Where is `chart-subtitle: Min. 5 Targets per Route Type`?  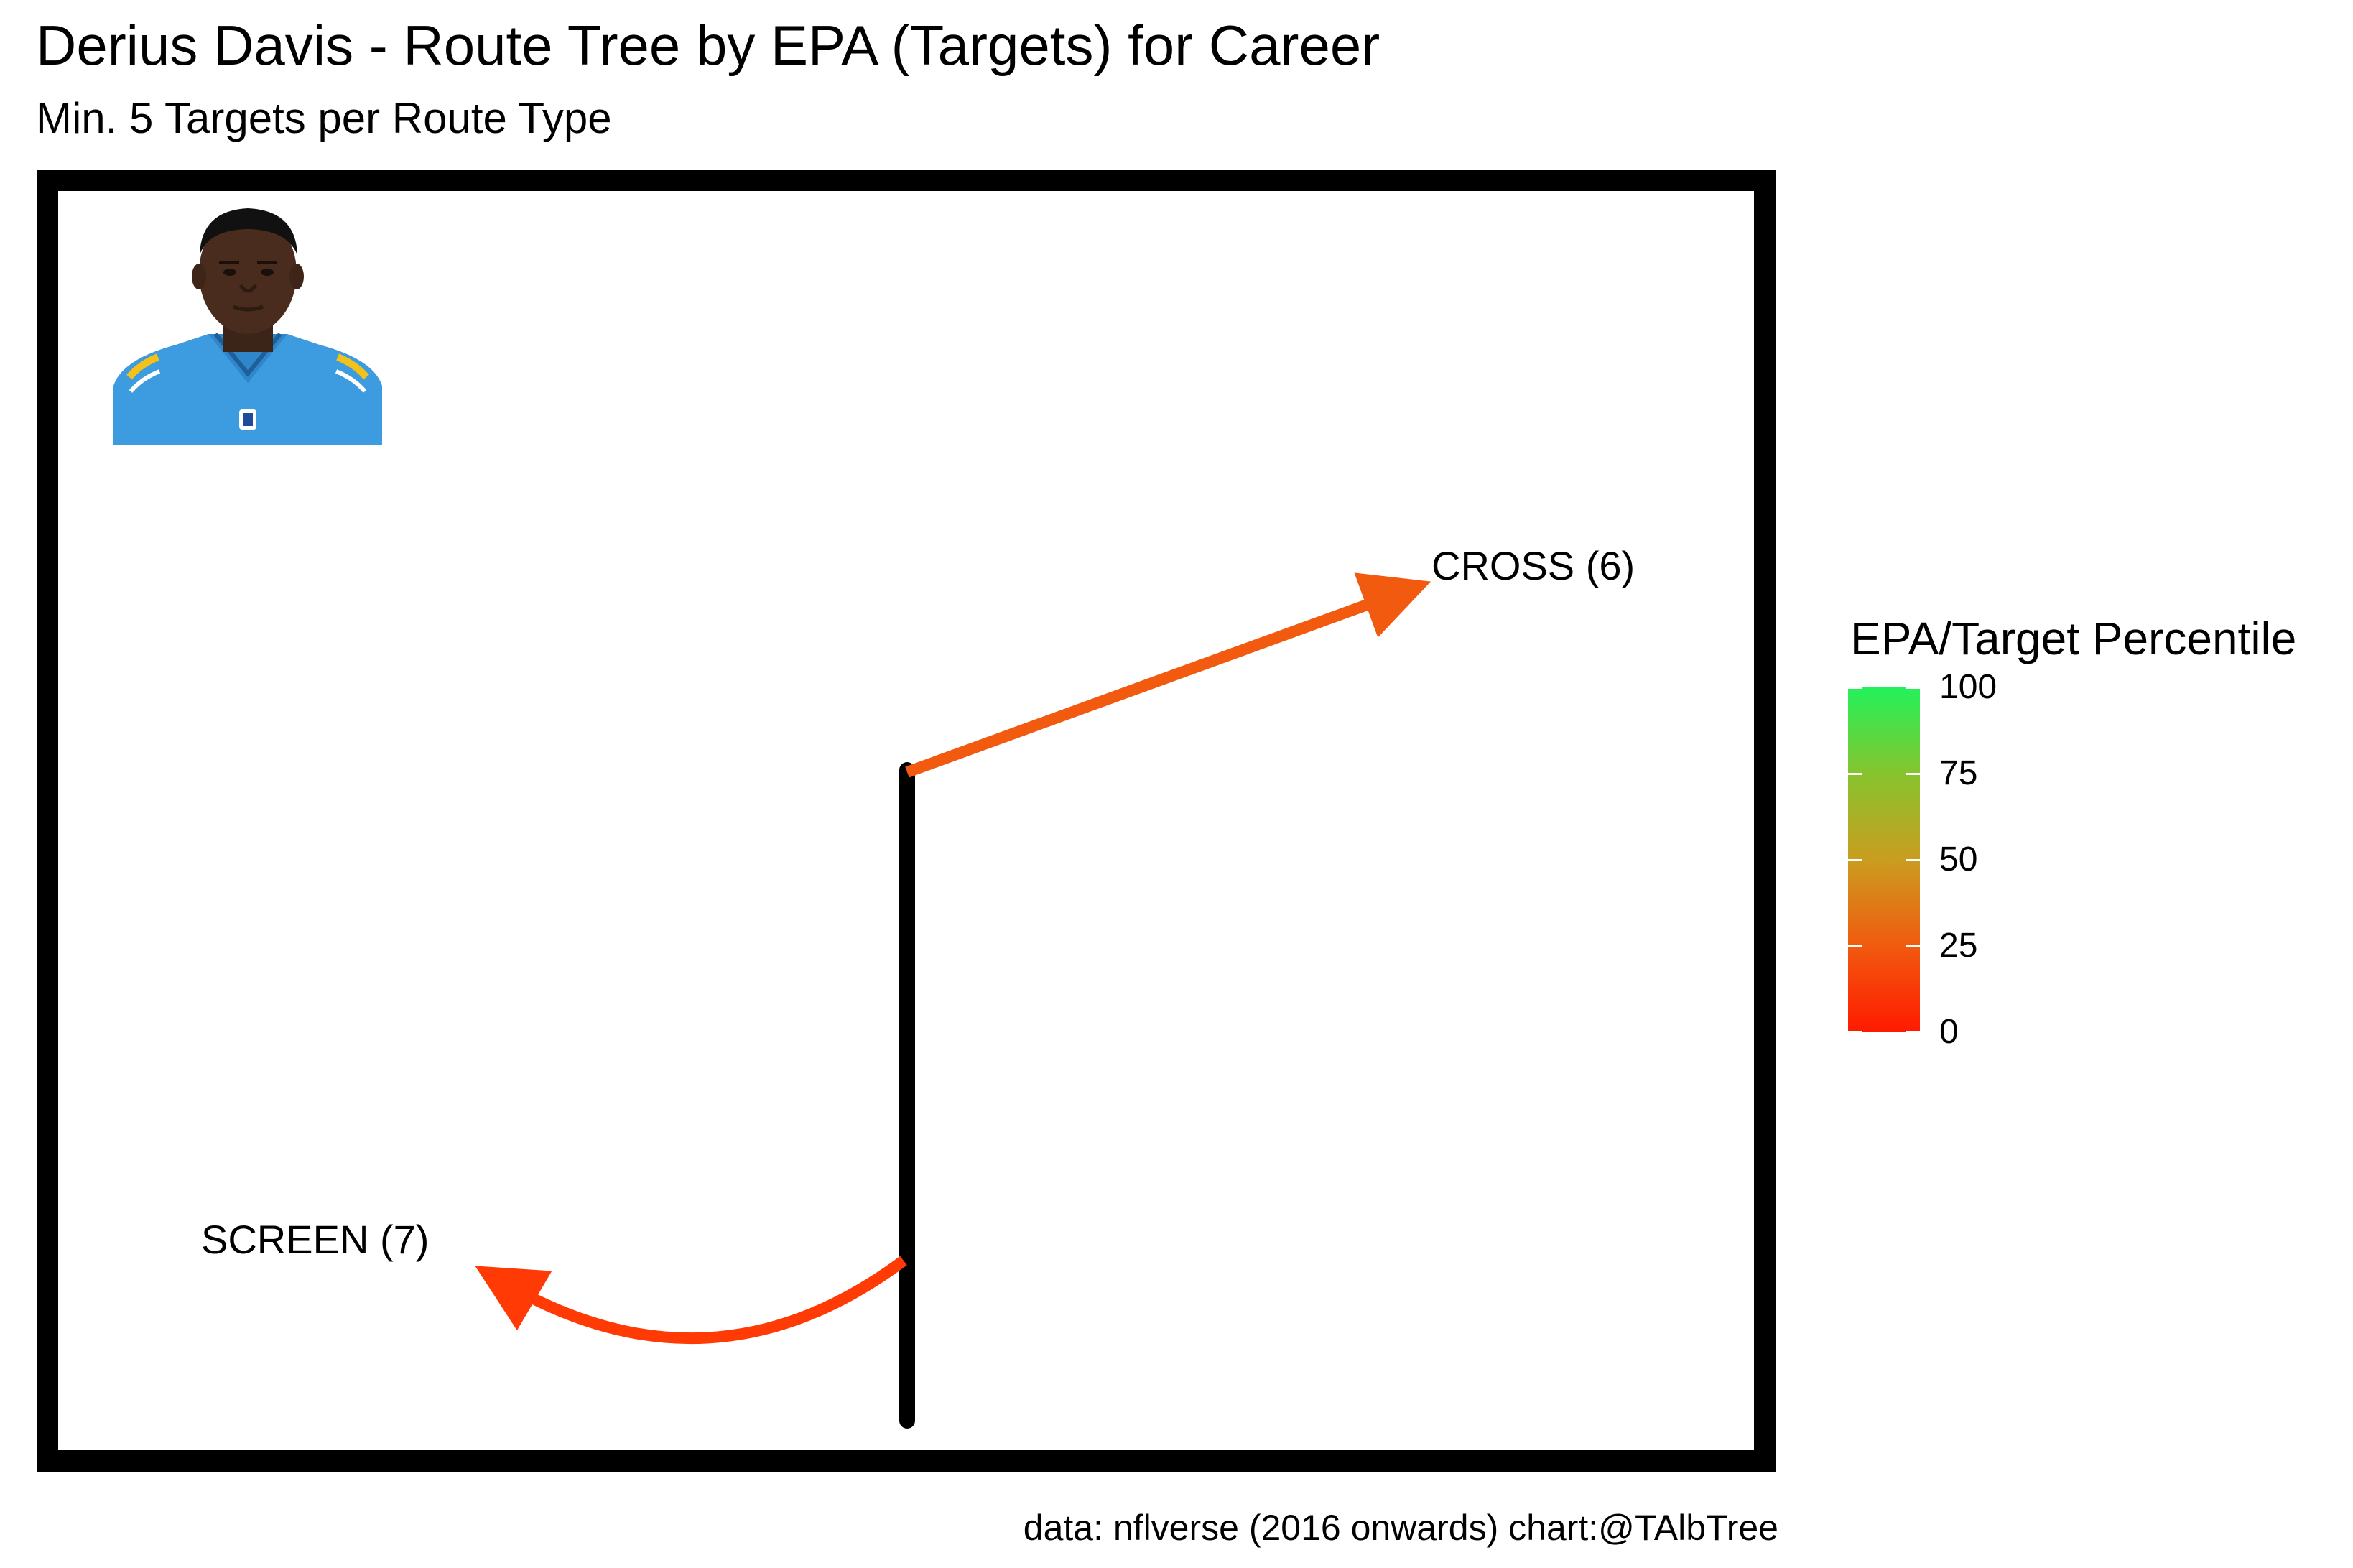
chart-subtitle: Min. 5 Targets per Route Type is located at coordinates (324, 118).